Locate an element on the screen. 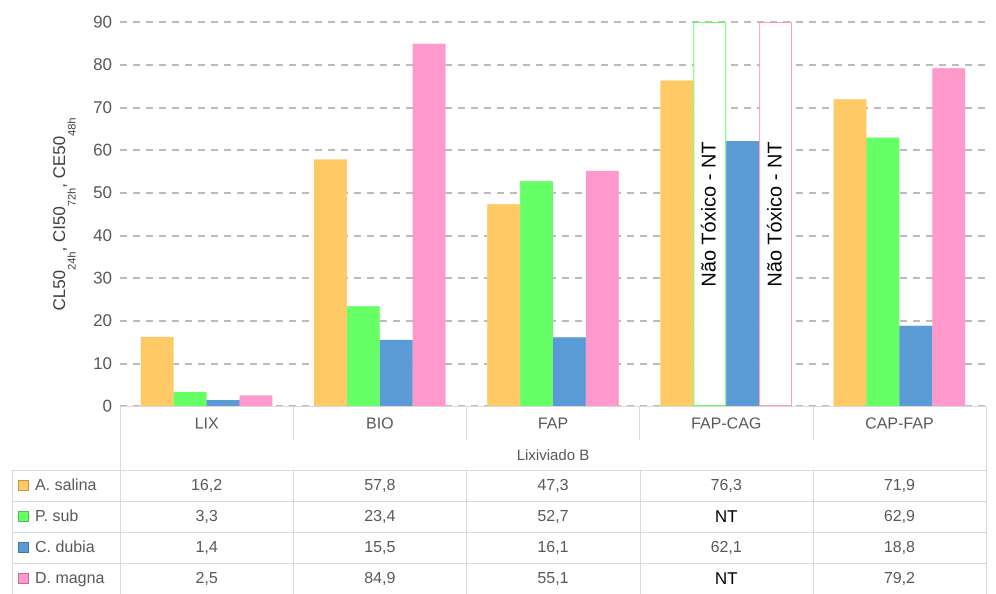  legend-label: C. dubia is located at coordinates (64, 548).